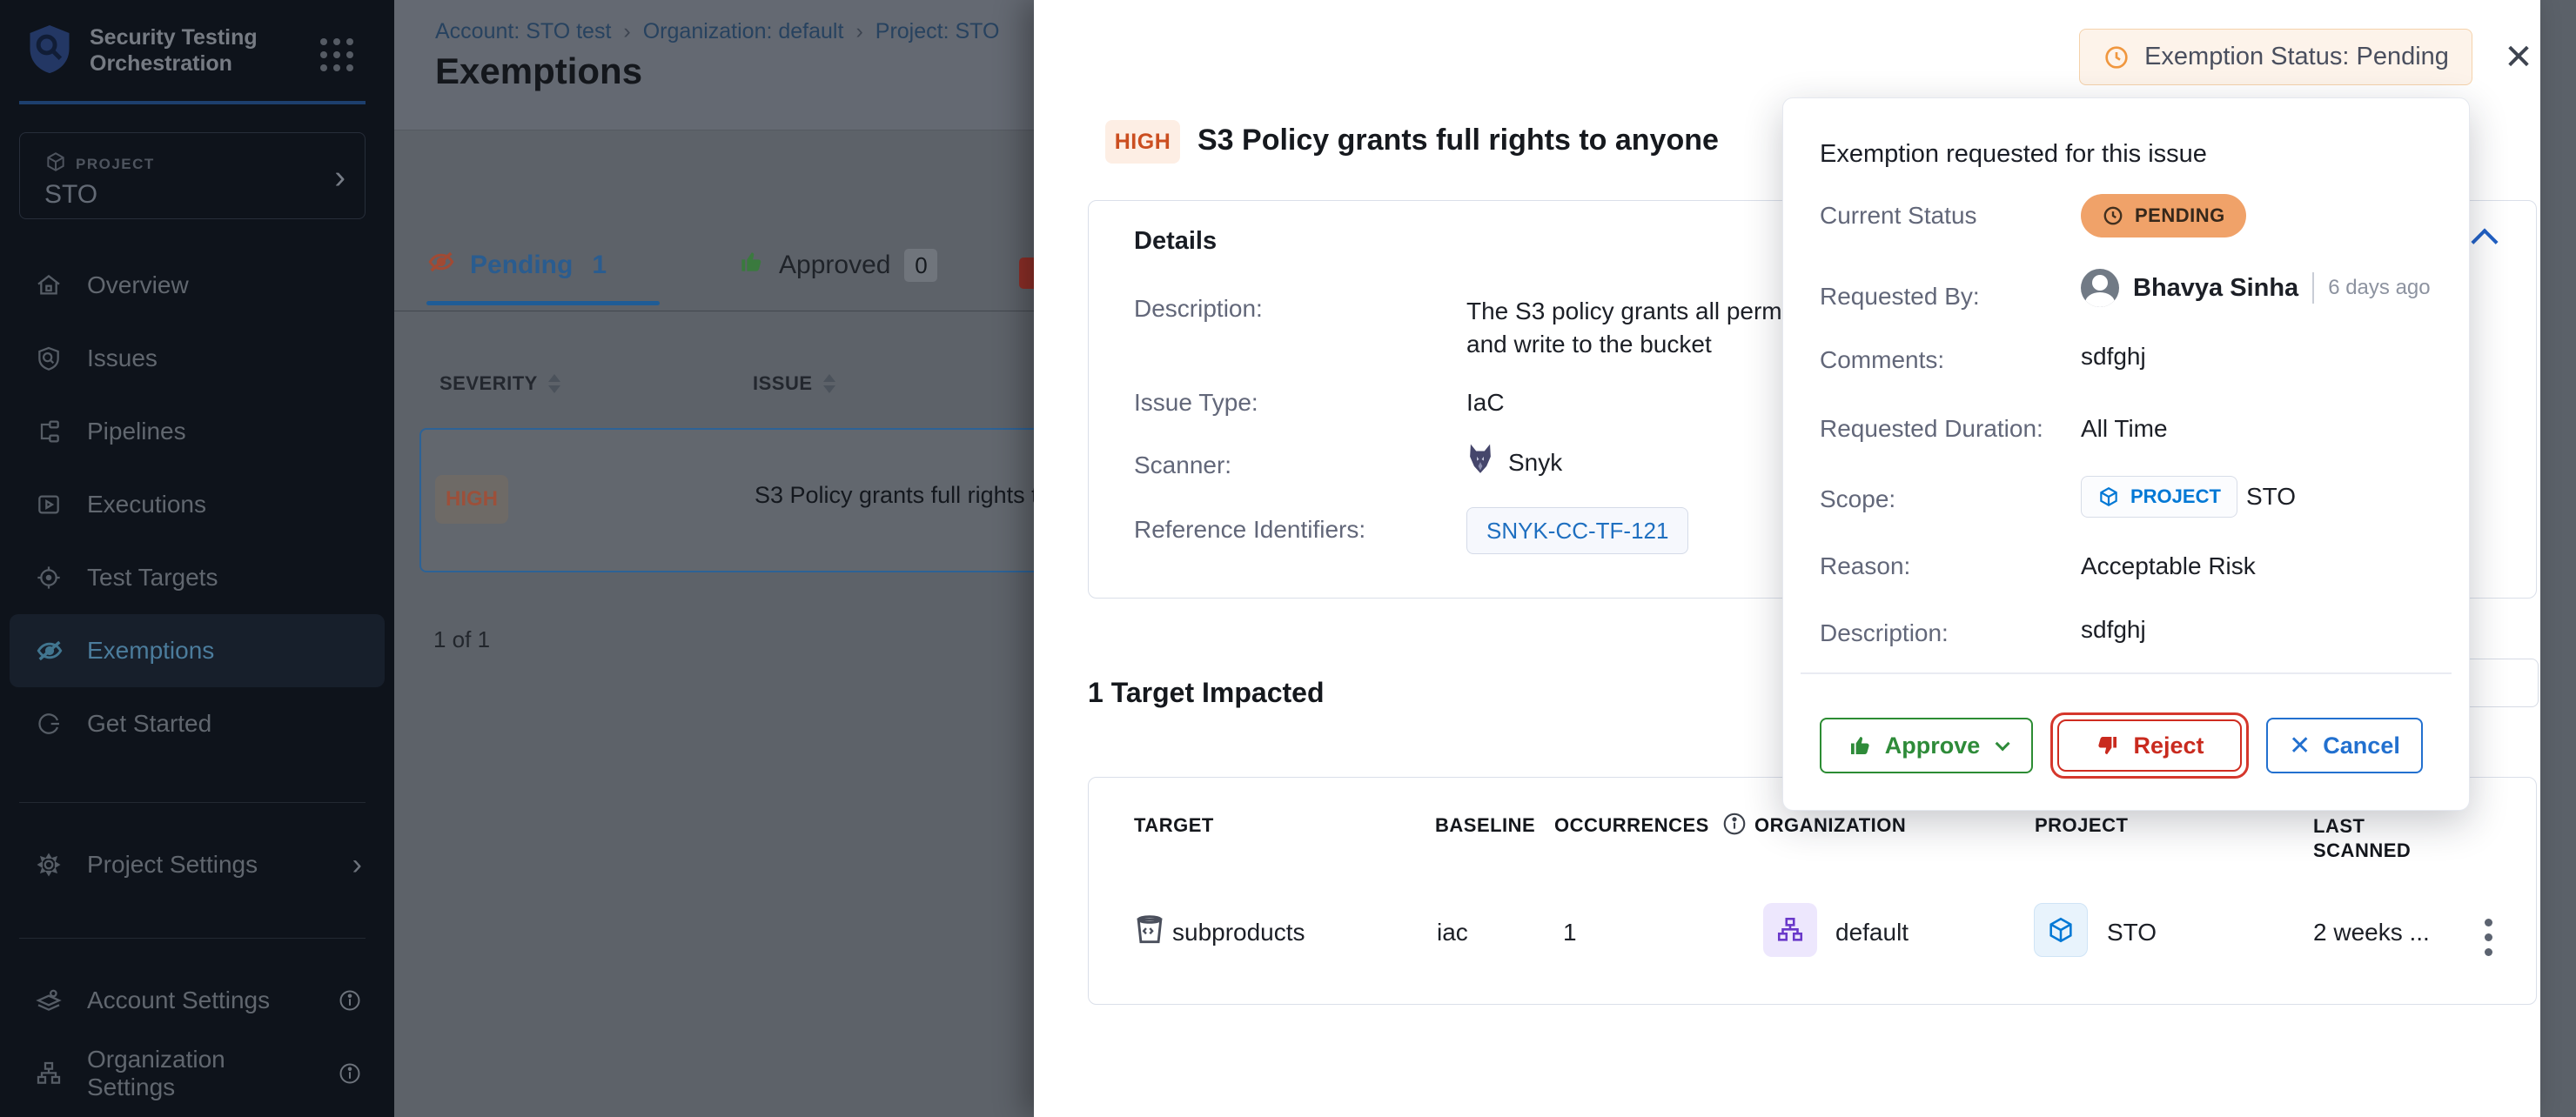 The image size is (2576, 1117). Describe the element at coordinates (1174, 825) in the screenshot. I see `column-target: TARGET` at that location.